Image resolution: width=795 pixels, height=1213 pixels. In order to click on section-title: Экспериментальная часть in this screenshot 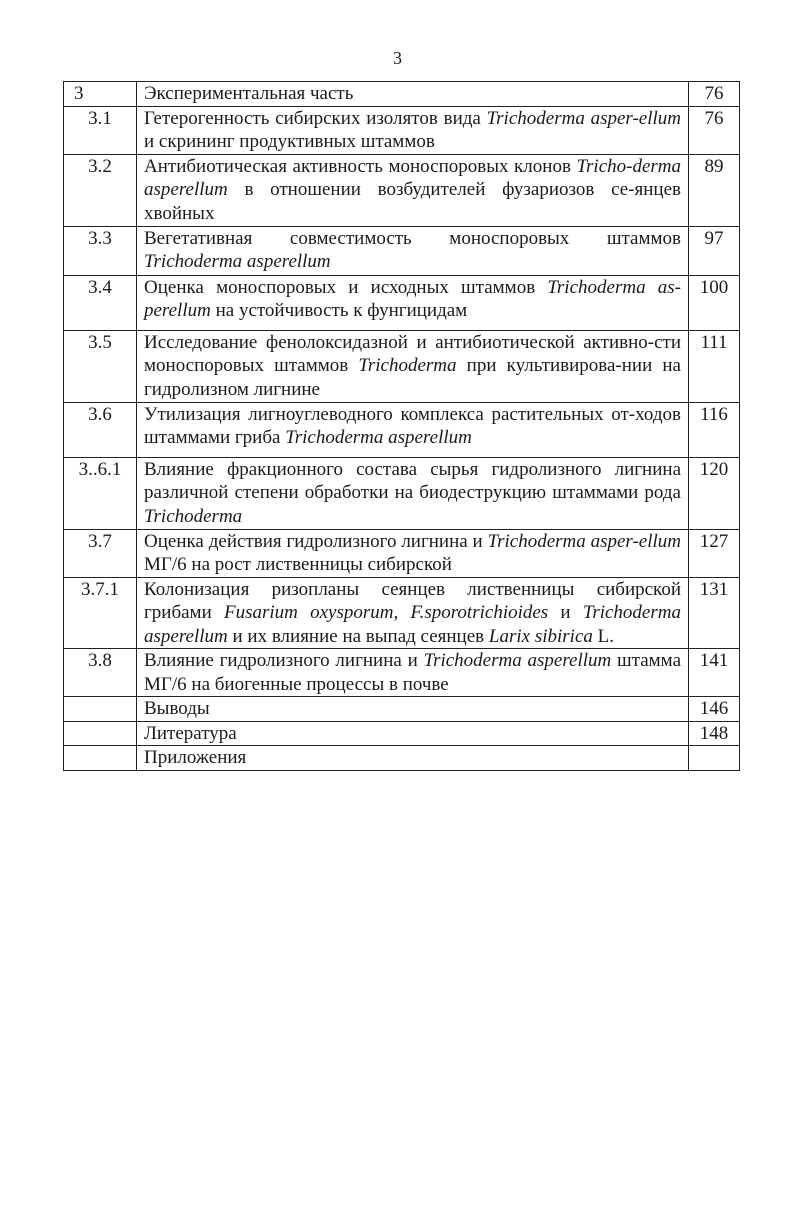, I will do `click(412, 94)`.